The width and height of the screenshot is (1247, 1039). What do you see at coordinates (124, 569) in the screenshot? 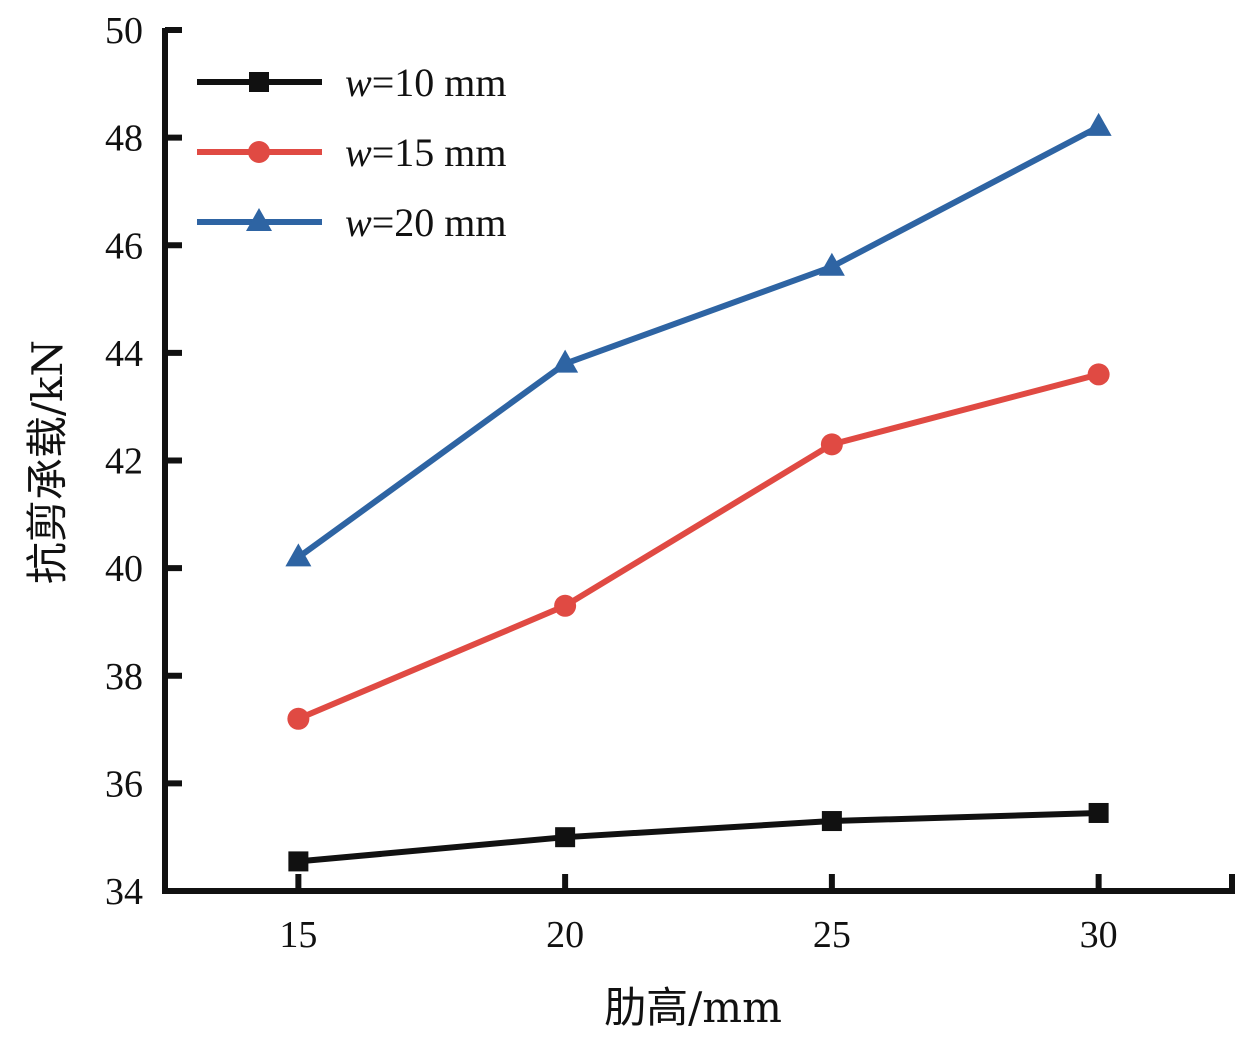
I see `y-tick-label: 40` at bounding box center [124, 569].